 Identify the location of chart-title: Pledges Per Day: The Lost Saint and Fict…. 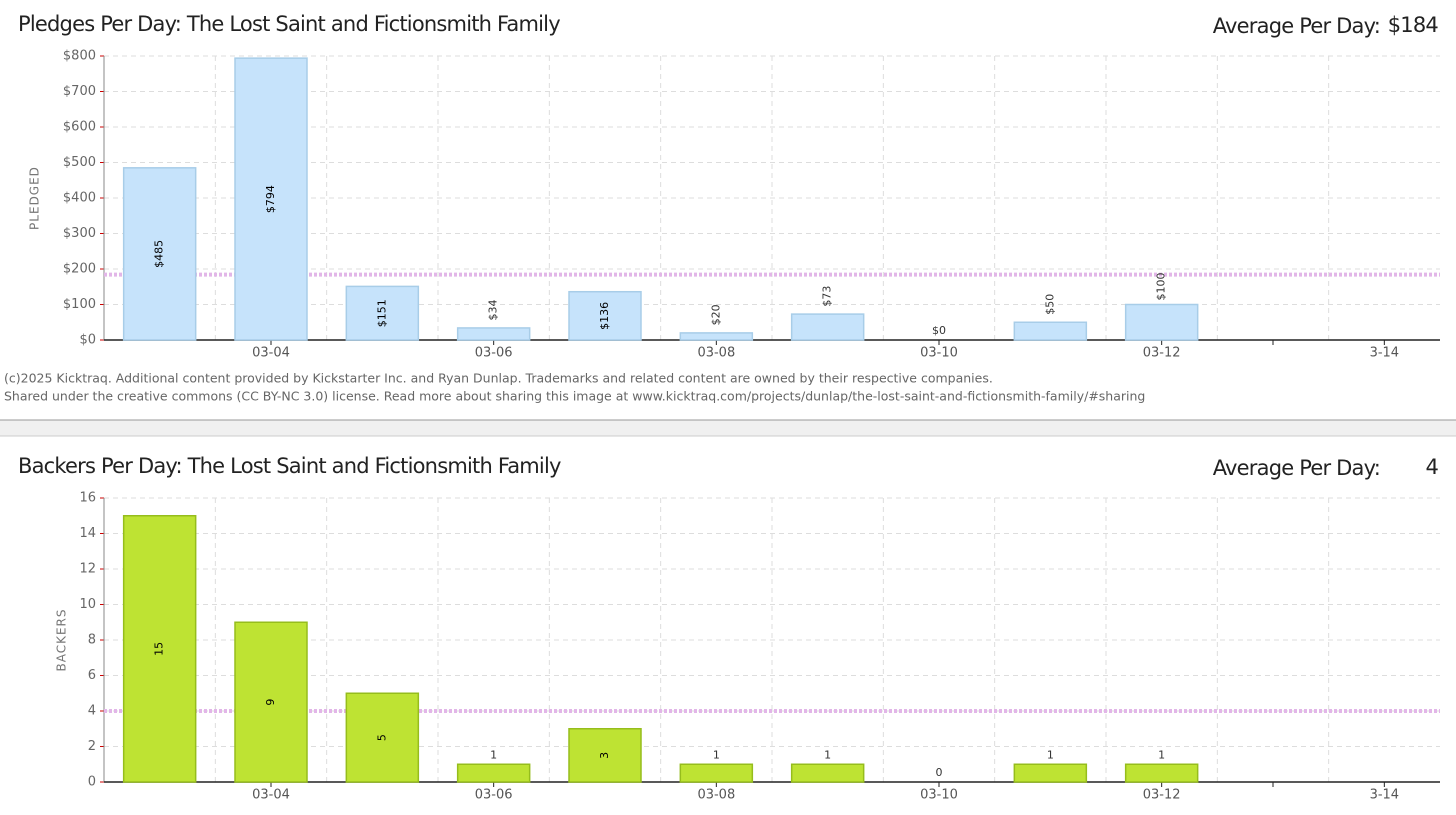
(289, 24).